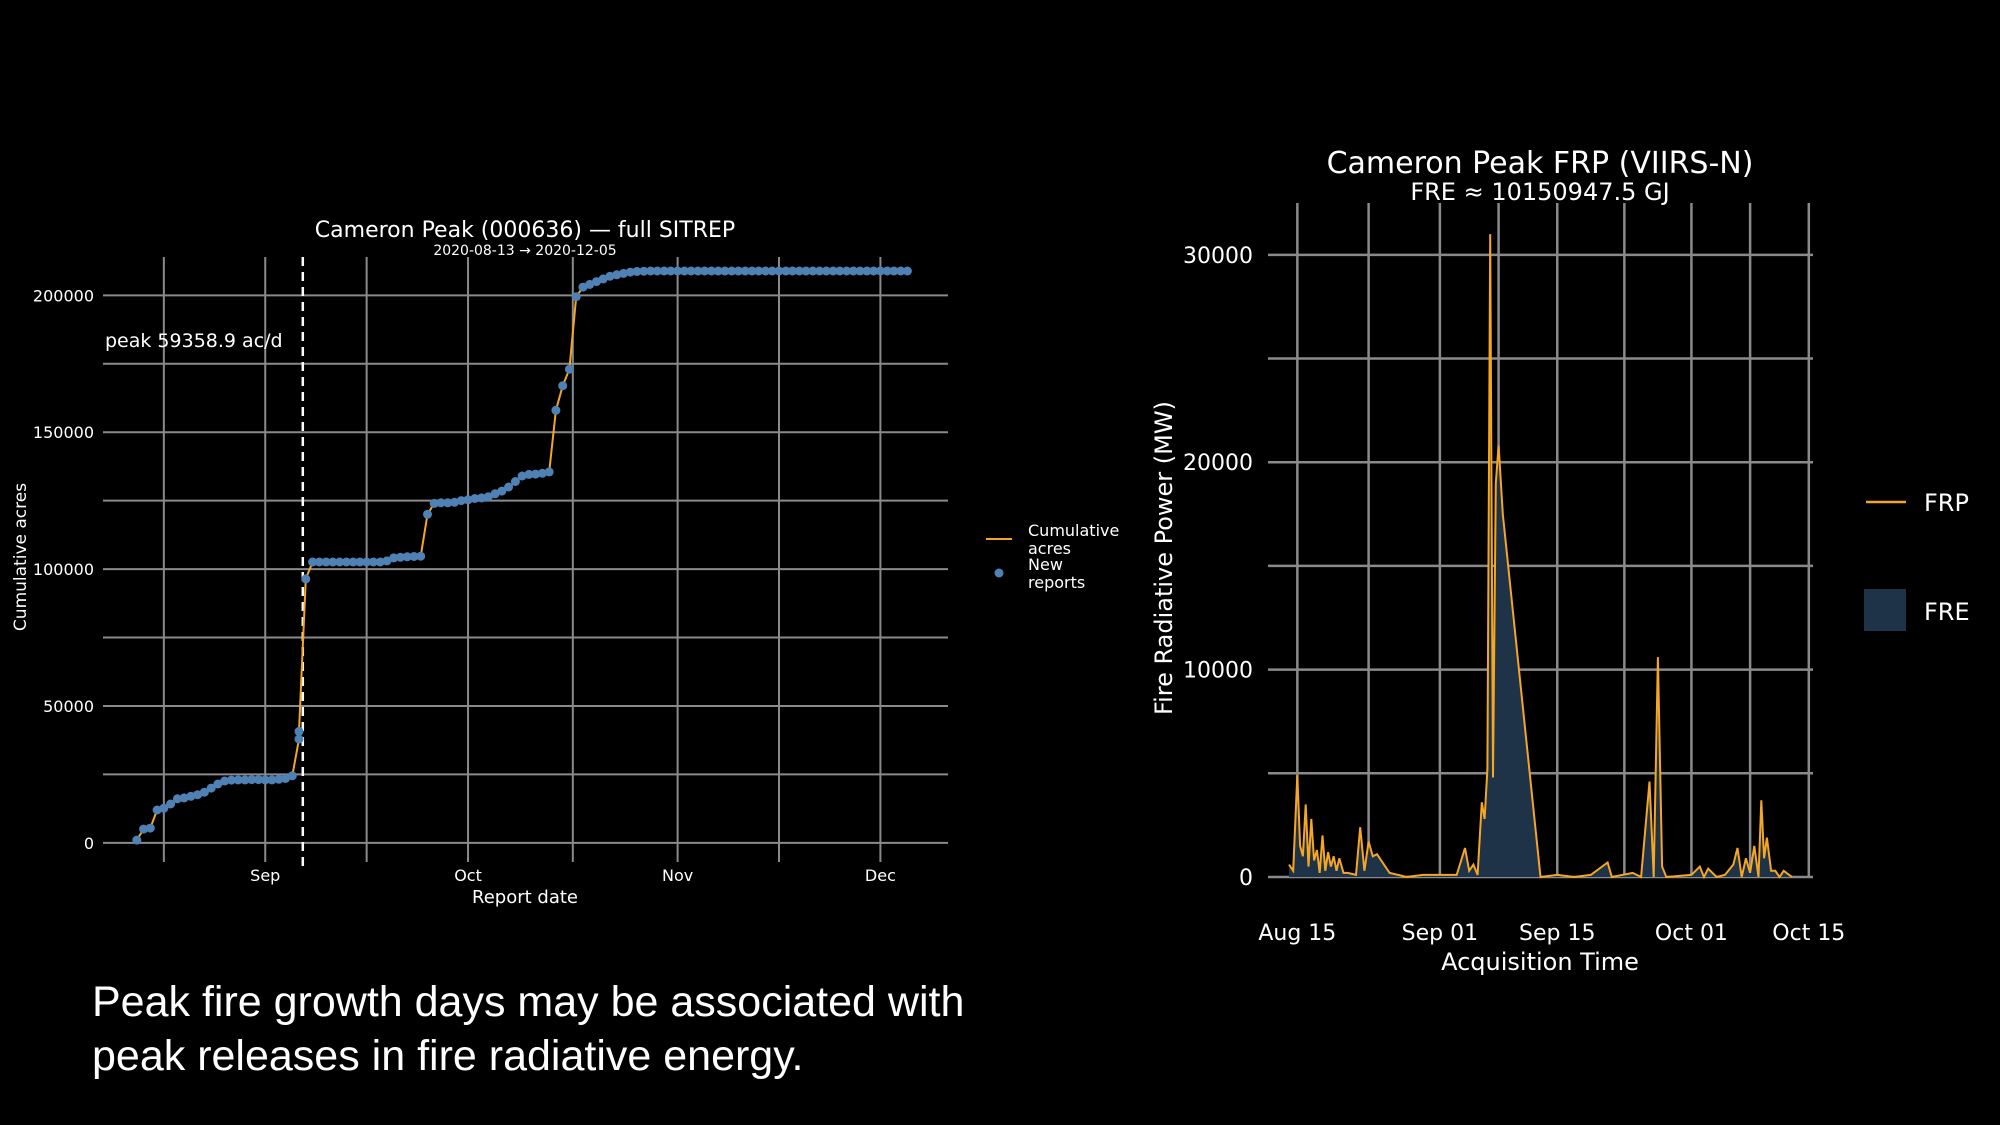 Image resolution: width=2000 pixels, height=1125 pixels. I want to click on x-tick-label: Dec, so click(880, 875).